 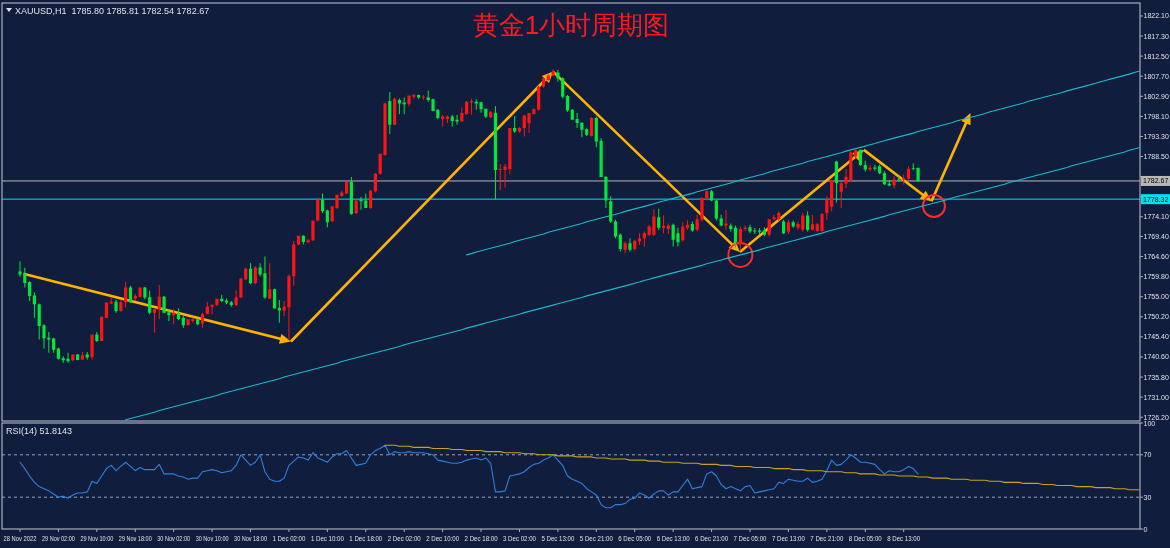 What do you see at coordinates (112, 11) in the screenshot?
I see `annotation: XAUUSD,H1 1785.80 1785.81 1782.54 1782.67` at bounding box center [112, 11].